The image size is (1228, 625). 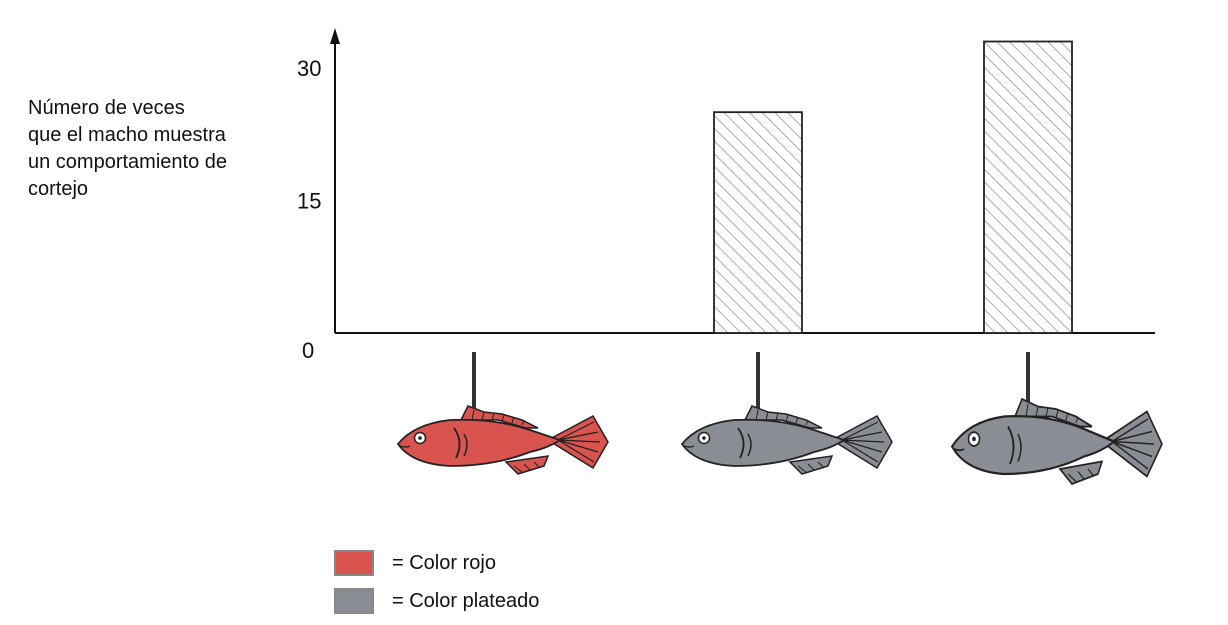 What do you see at coordinates (335, 36) in the screenshot?
I see `y-axis-arrow` at bounding box center [335, 36].